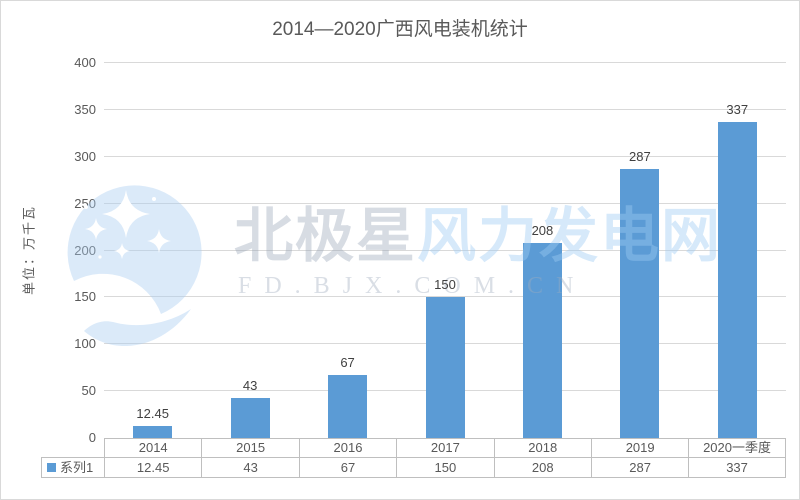 The image size is (800, 500). I want to click on table-value-2015: 43, so click(250, 467).